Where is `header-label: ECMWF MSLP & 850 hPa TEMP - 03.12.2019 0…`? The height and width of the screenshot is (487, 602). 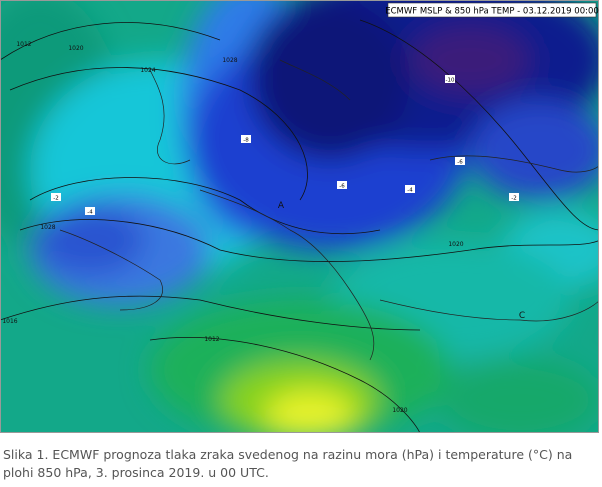 header-label: ECMWF MSLP & 850 hPa TEMP - 03.12.2019 0… is located at coordinates (492, 12).